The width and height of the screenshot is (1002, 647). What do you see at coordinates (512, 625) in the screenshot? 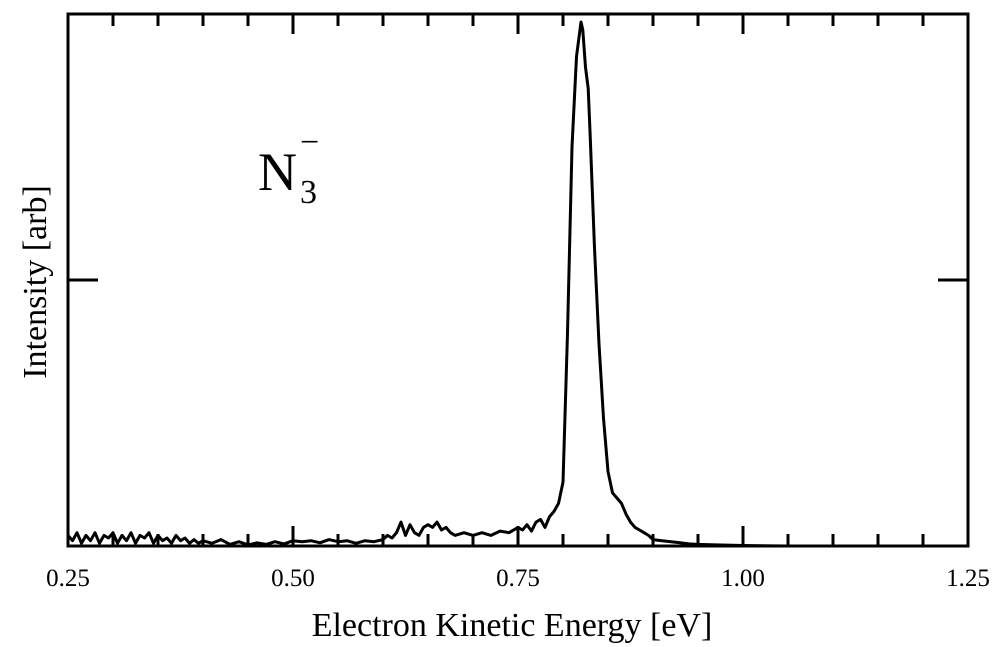
I see `x-axis-title: Electron Kinetic Energy [eV]` at bounding box center [512, 625].